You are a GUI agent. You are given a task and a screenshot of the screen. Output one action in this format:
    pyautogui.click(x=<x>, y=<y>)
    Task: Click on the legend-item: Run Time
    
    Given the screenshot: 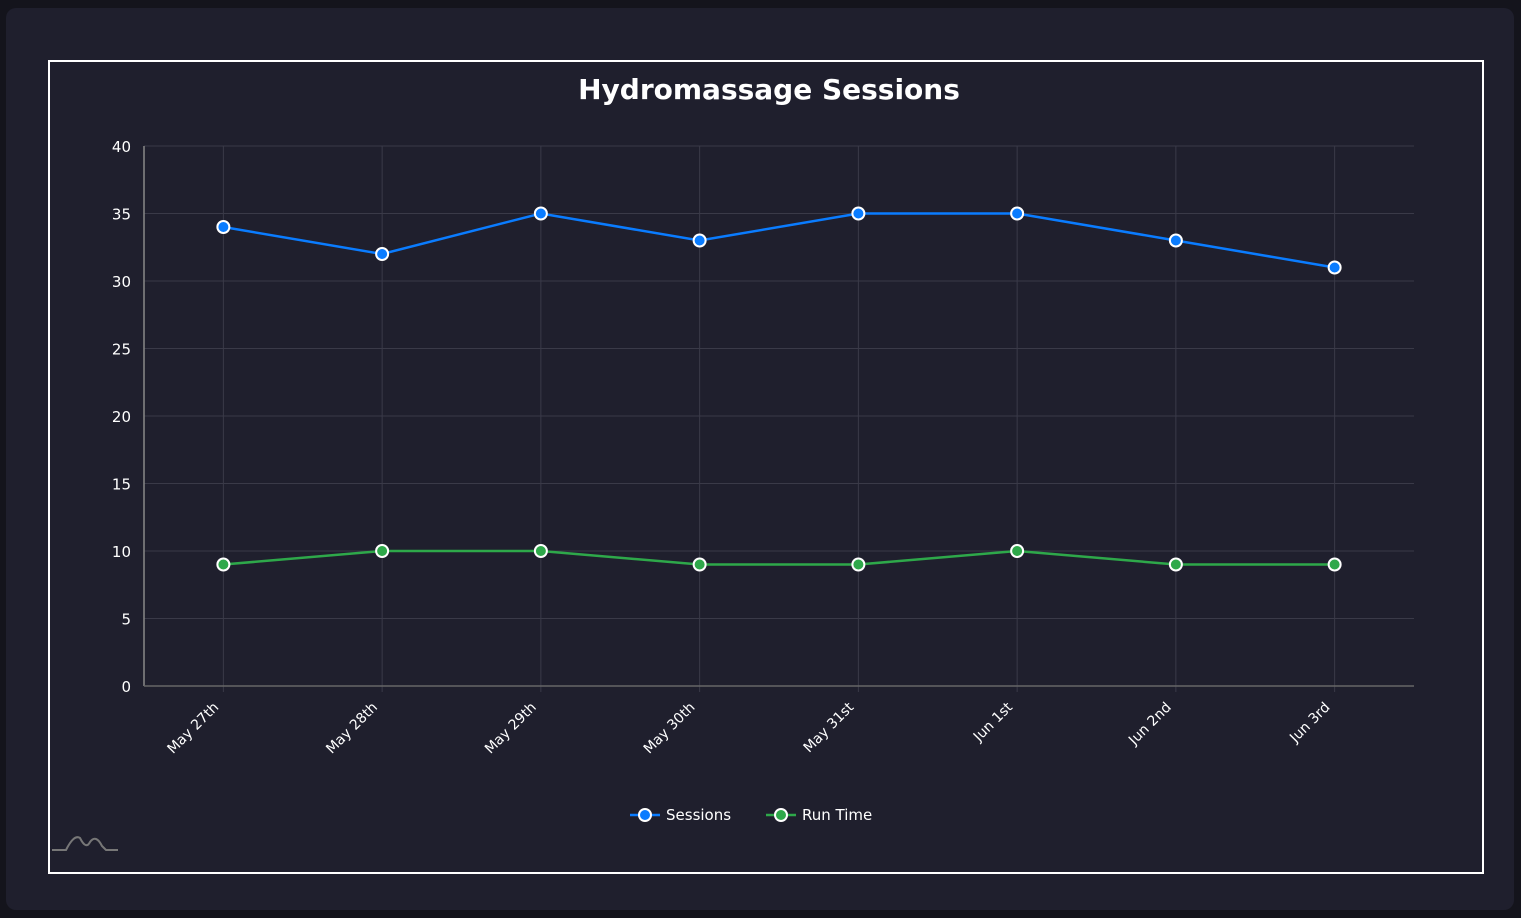 What is the action you would take?
    pyautogui.click(x=819, y=815)
    